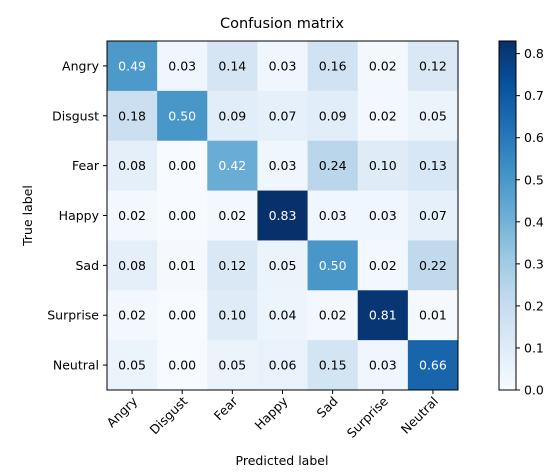 The width and height of the screenshot is (550, 473). Describe the element at coordinates (419, 415) in the screenshot. I see `x-tick-label: Neutral` at that location.